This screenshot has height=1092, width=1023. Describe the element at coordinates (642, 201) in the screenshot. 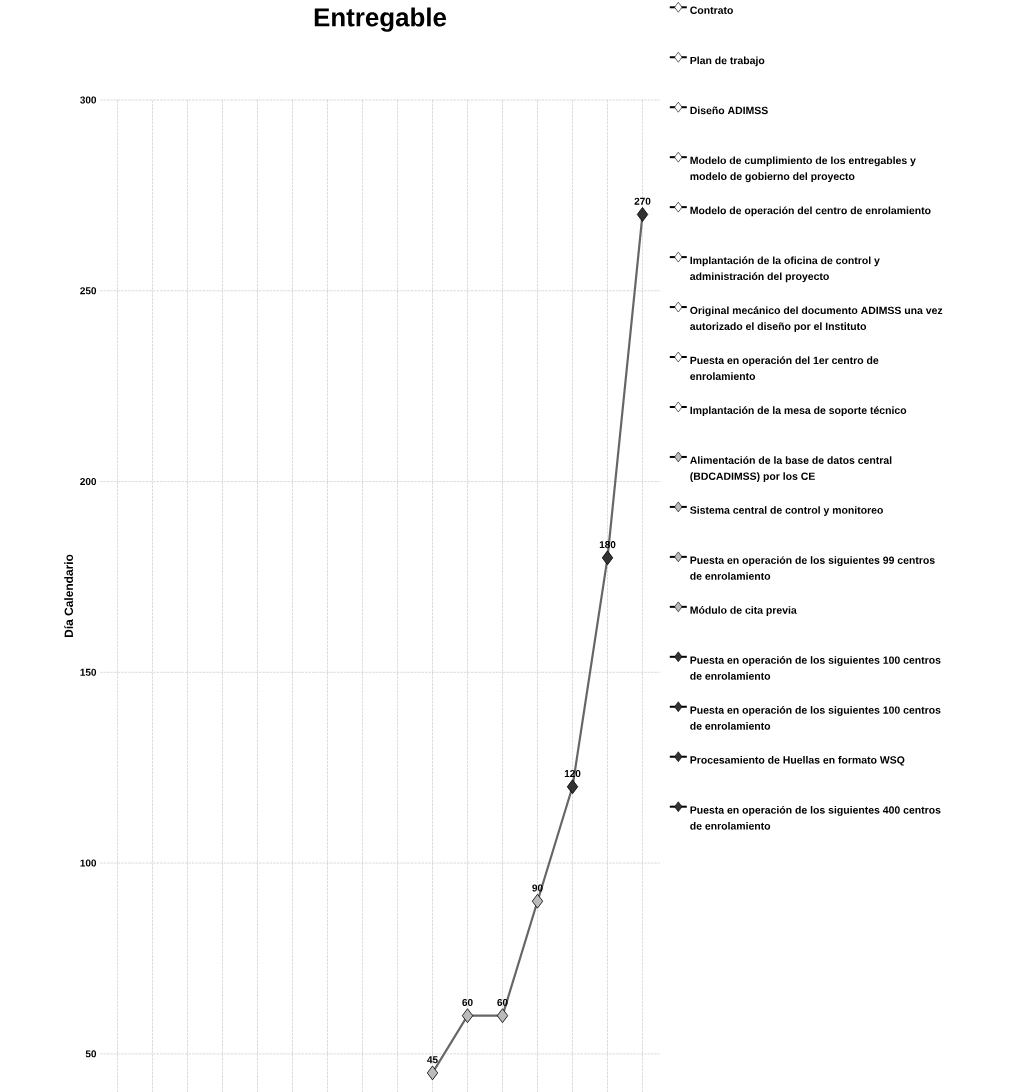

I see `data-label: 270` at that location.